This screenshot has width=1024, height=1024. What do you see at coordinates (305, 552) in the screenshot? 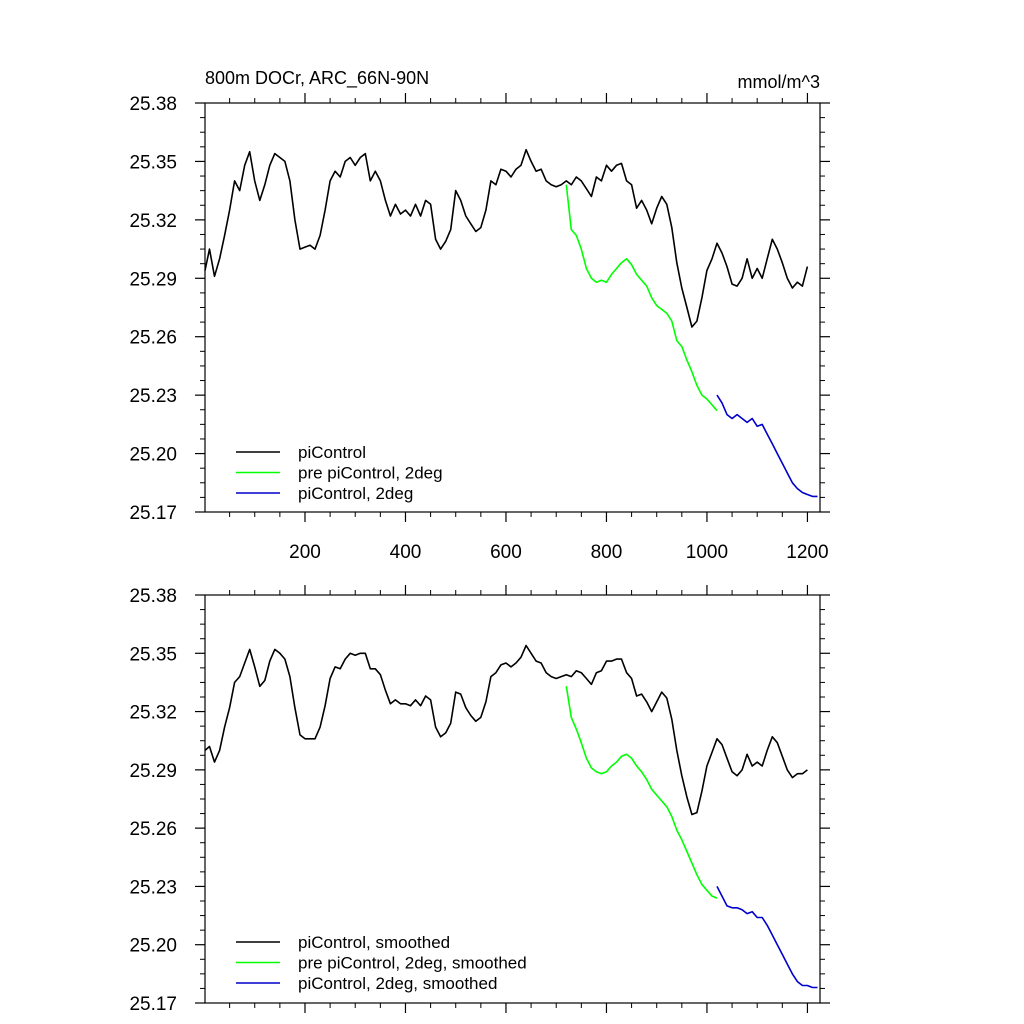
I see `x-tick-label: 200` at bounding box center [305, 552].